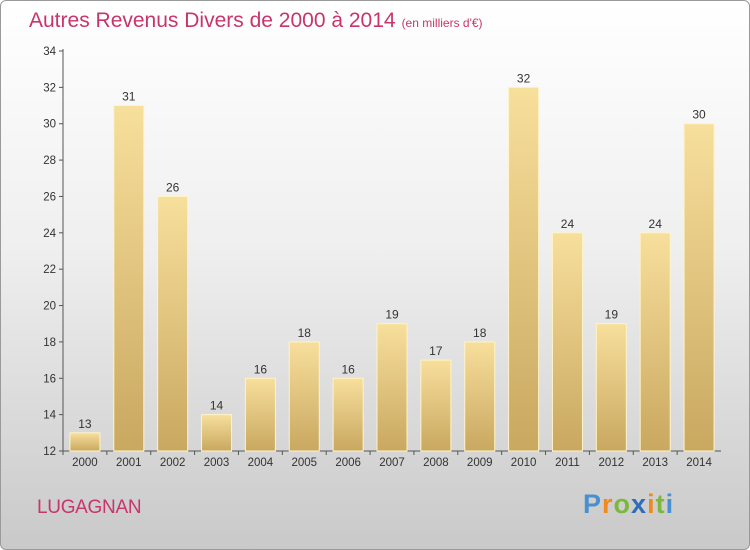 Image resolution: width=750 pixels, height=550 pixels. Describe the element at coordinates (348, 414) in the screenshot. I see `bar-2006` at that location.